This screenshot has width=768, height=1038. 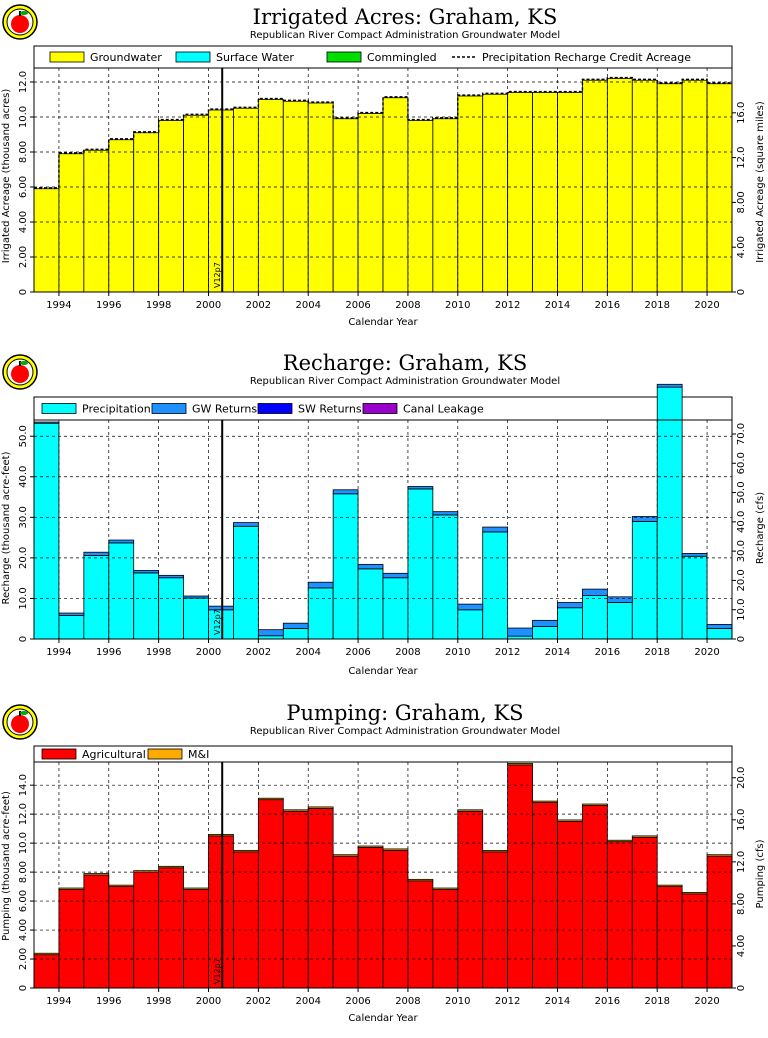 I want to click on y-tick-label: 50.0, so click(x=23, y=436).